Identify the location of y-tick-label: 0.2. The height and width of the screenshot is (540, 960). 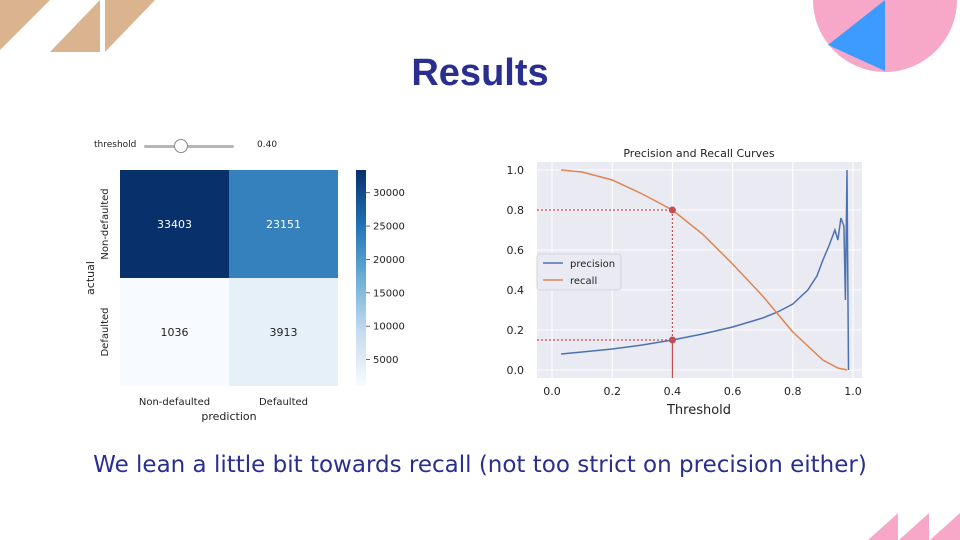
(516, 330).